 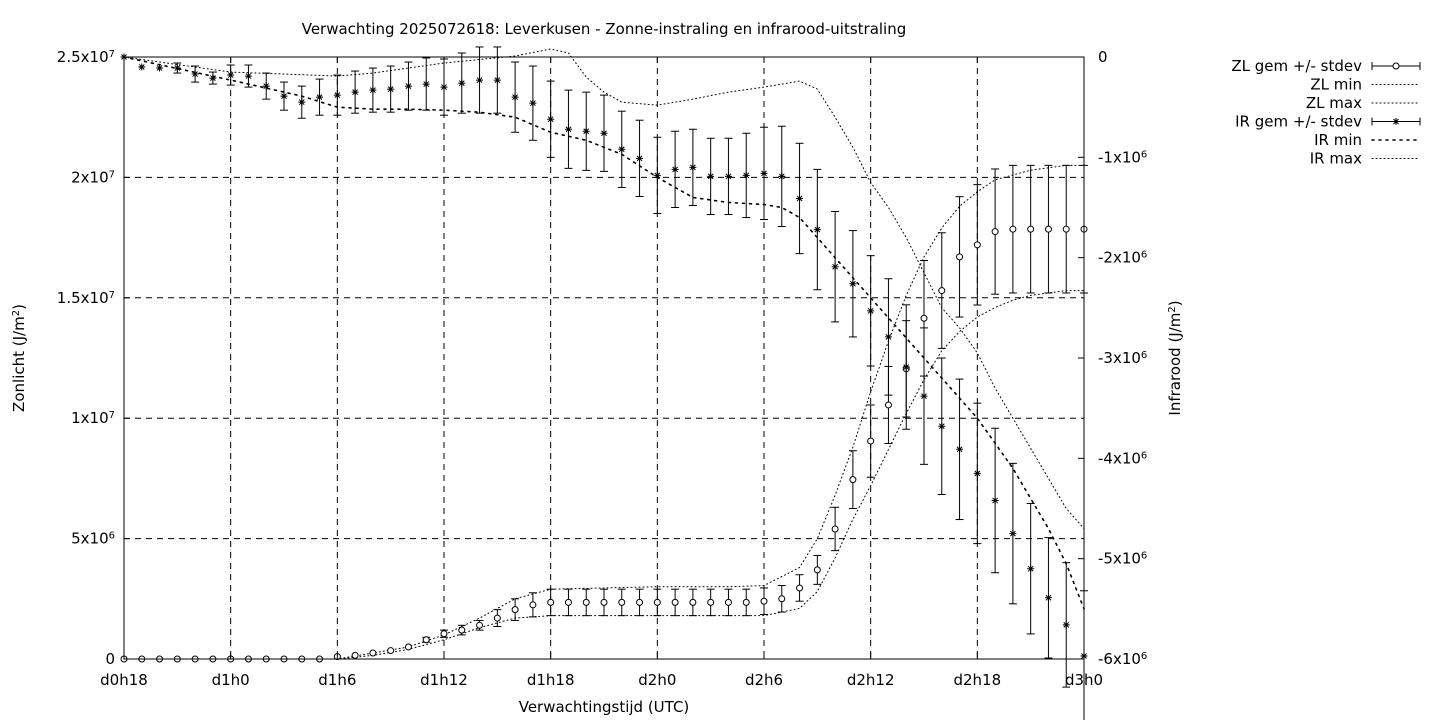 I want to click on y2-tick-label: -6x10⁶, so click(x=1122, y=659).